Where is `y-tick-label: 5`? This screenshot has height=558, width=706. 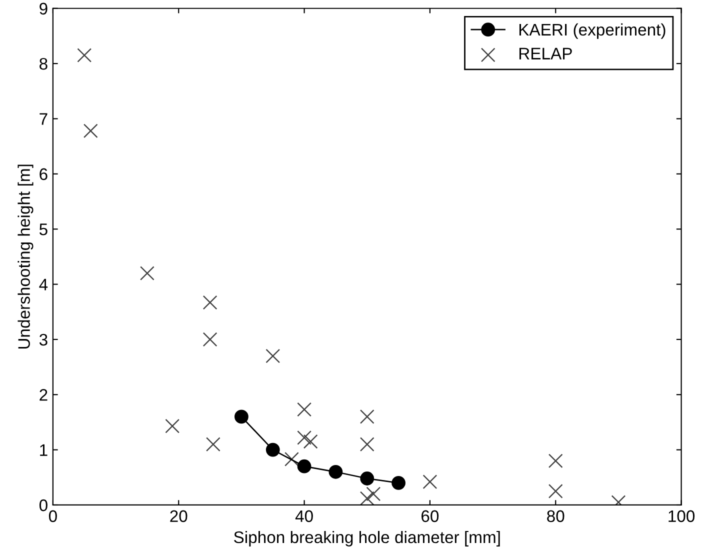
y-tick-label: 5 is located at coordinates (43, 230).